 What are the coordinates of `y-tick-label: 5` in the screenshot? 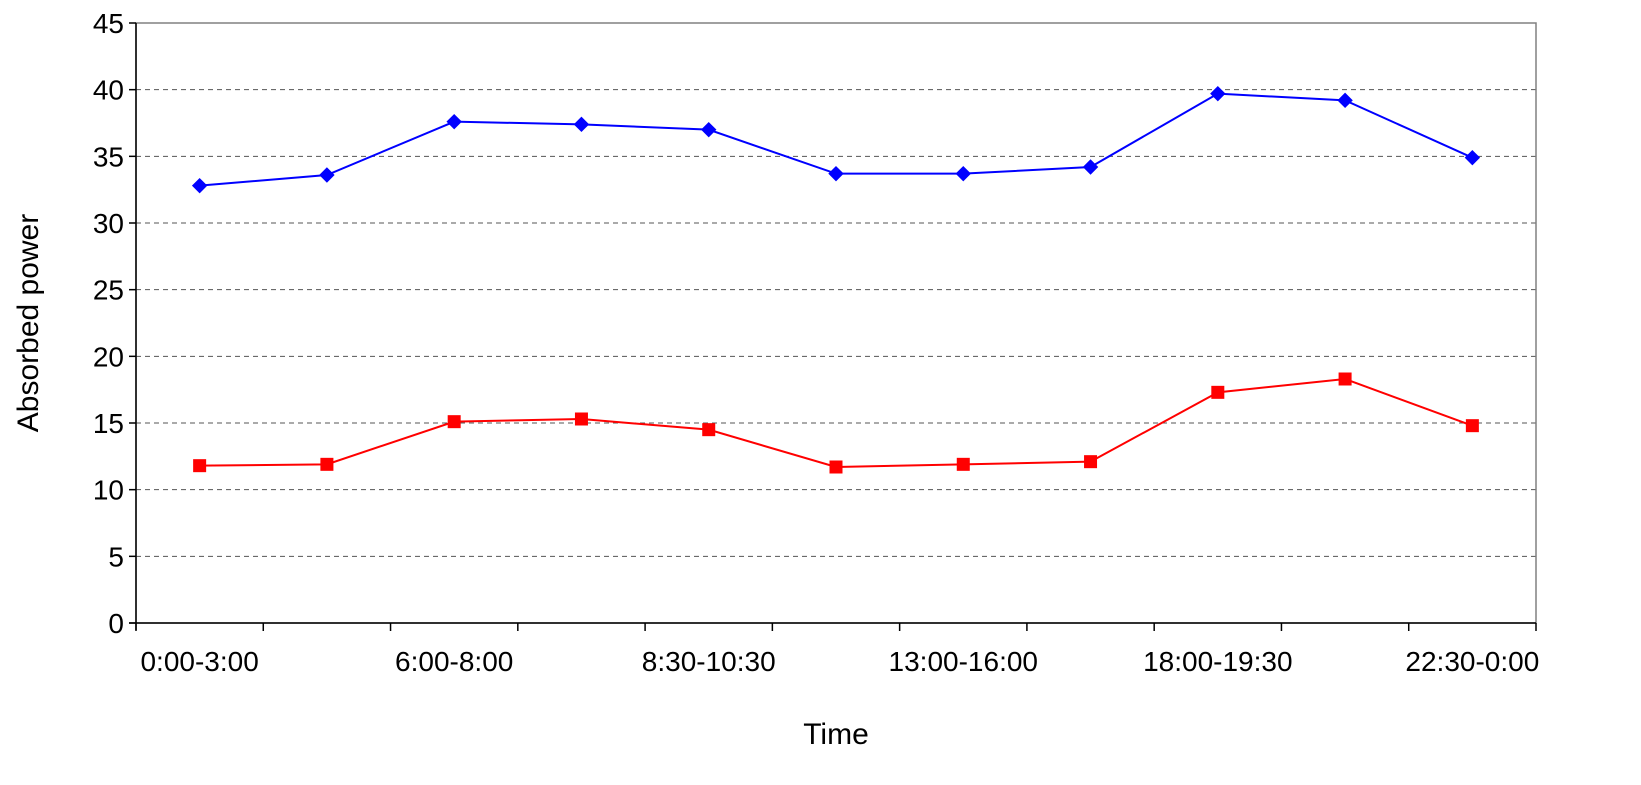 It's located at (116, 556).